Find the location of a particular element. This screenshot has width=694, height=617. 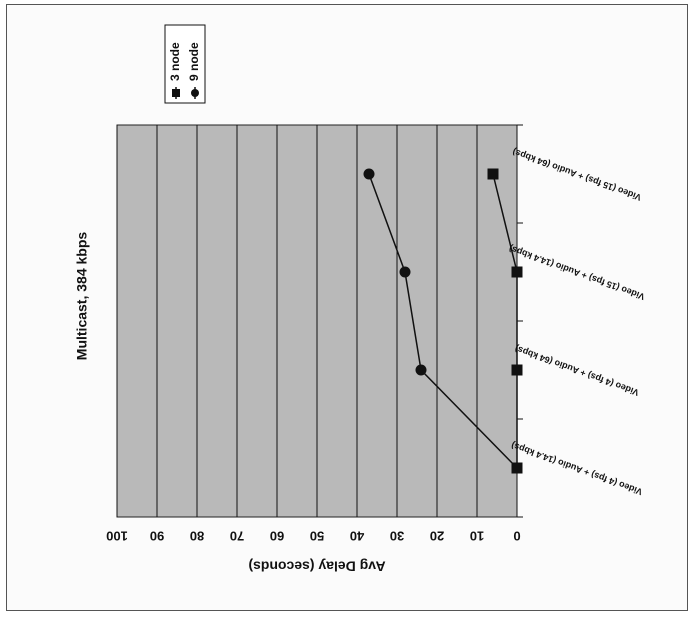

y-tick-label: 100 is located at coordinates (117, 536).